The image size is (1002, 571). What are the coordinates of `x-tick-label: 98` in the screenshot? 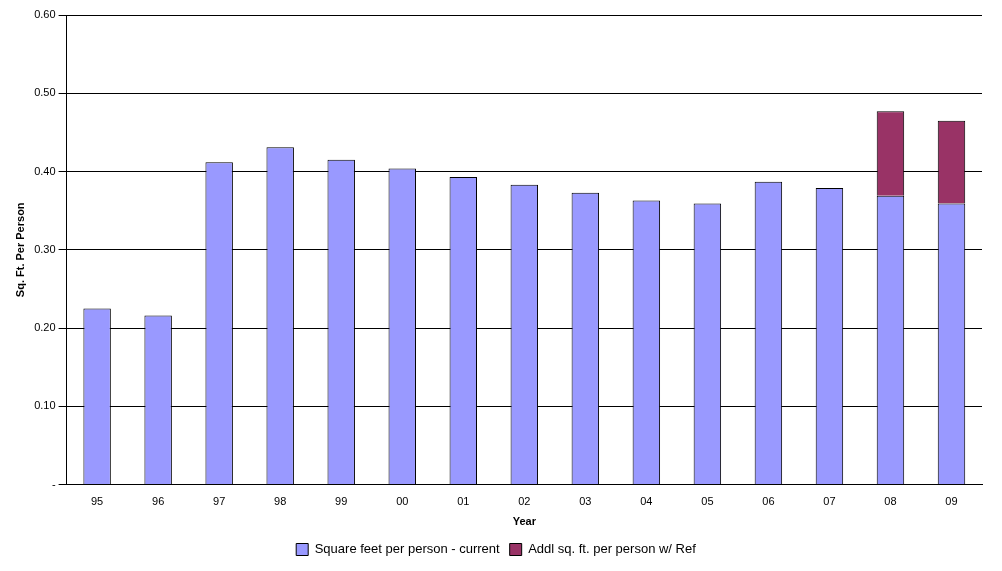 It's located at (280, 501).